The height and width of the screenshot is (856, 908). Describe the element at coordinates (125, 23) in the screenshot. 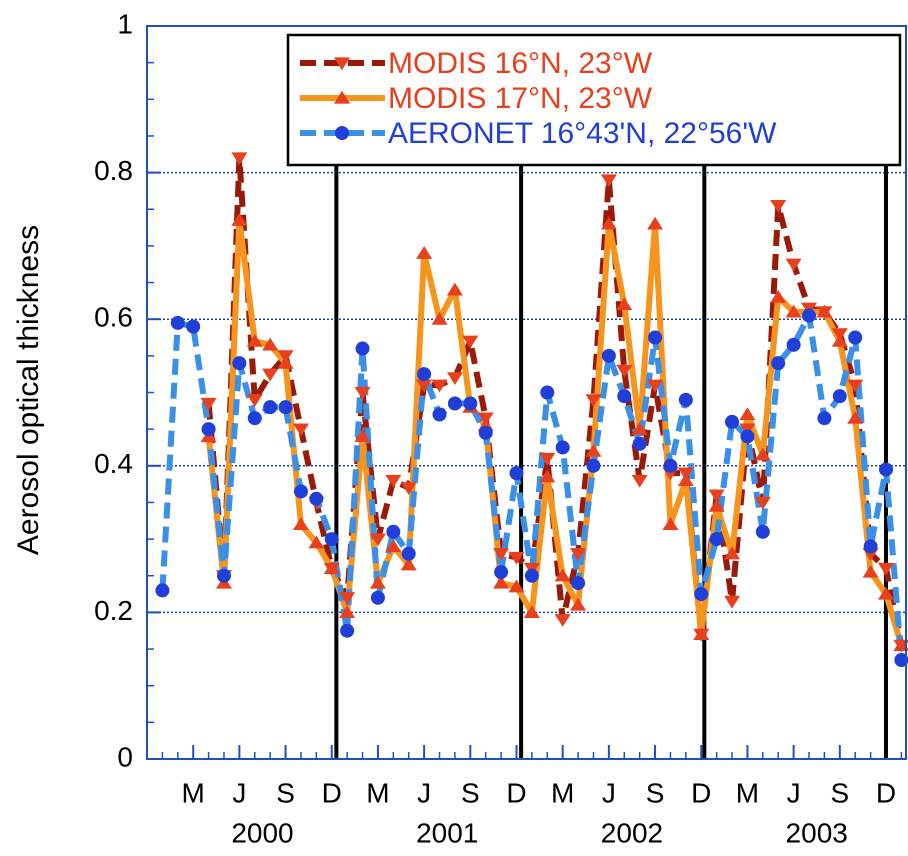

I see `y-tick-label: 1` at that location.